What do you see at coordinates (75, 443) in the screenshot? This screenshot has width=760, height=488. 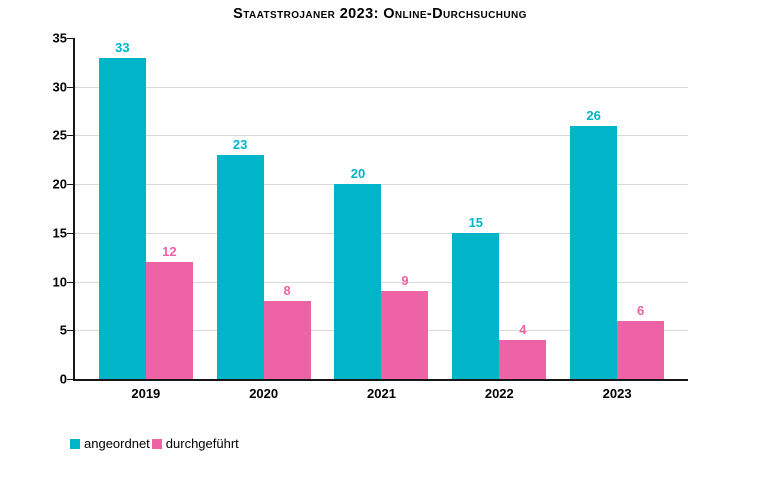 I see `legend-swatch-angeordnet` at bounding box center [75, 443].